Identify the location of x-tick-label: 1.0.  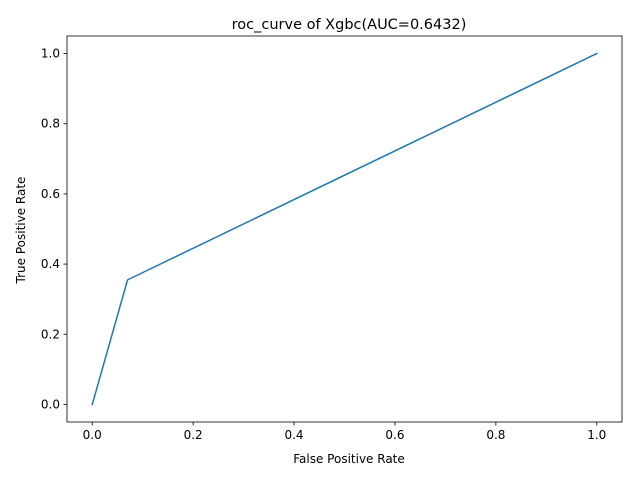
(596, 435).